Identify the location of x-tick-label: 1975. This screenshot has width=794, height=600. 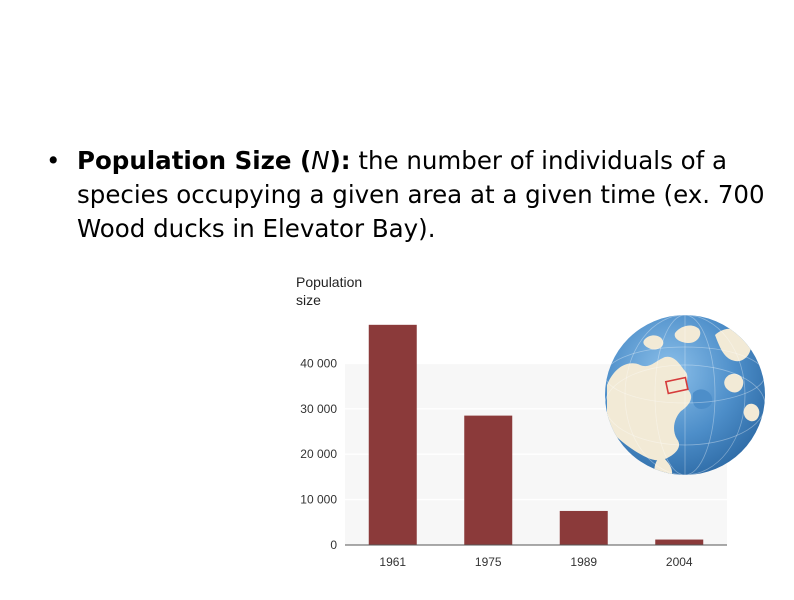
(488, 562).